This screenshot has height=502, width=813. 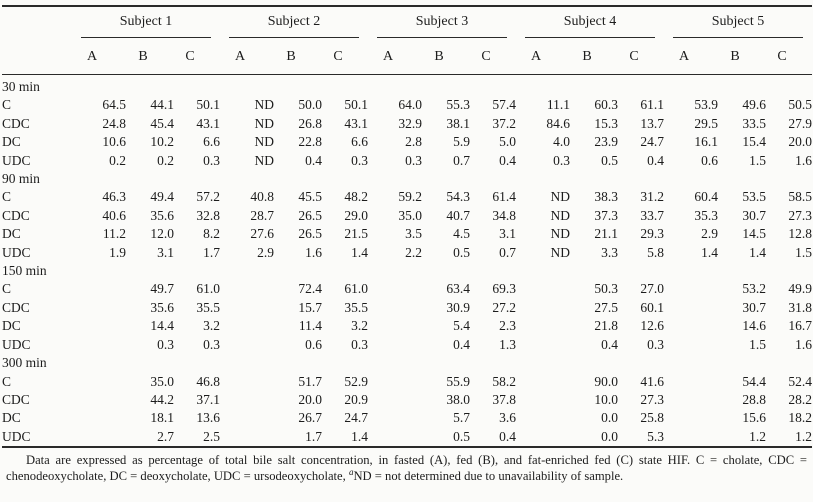 I want to click on data-cell: 44.2, so click(x=162, y=399).